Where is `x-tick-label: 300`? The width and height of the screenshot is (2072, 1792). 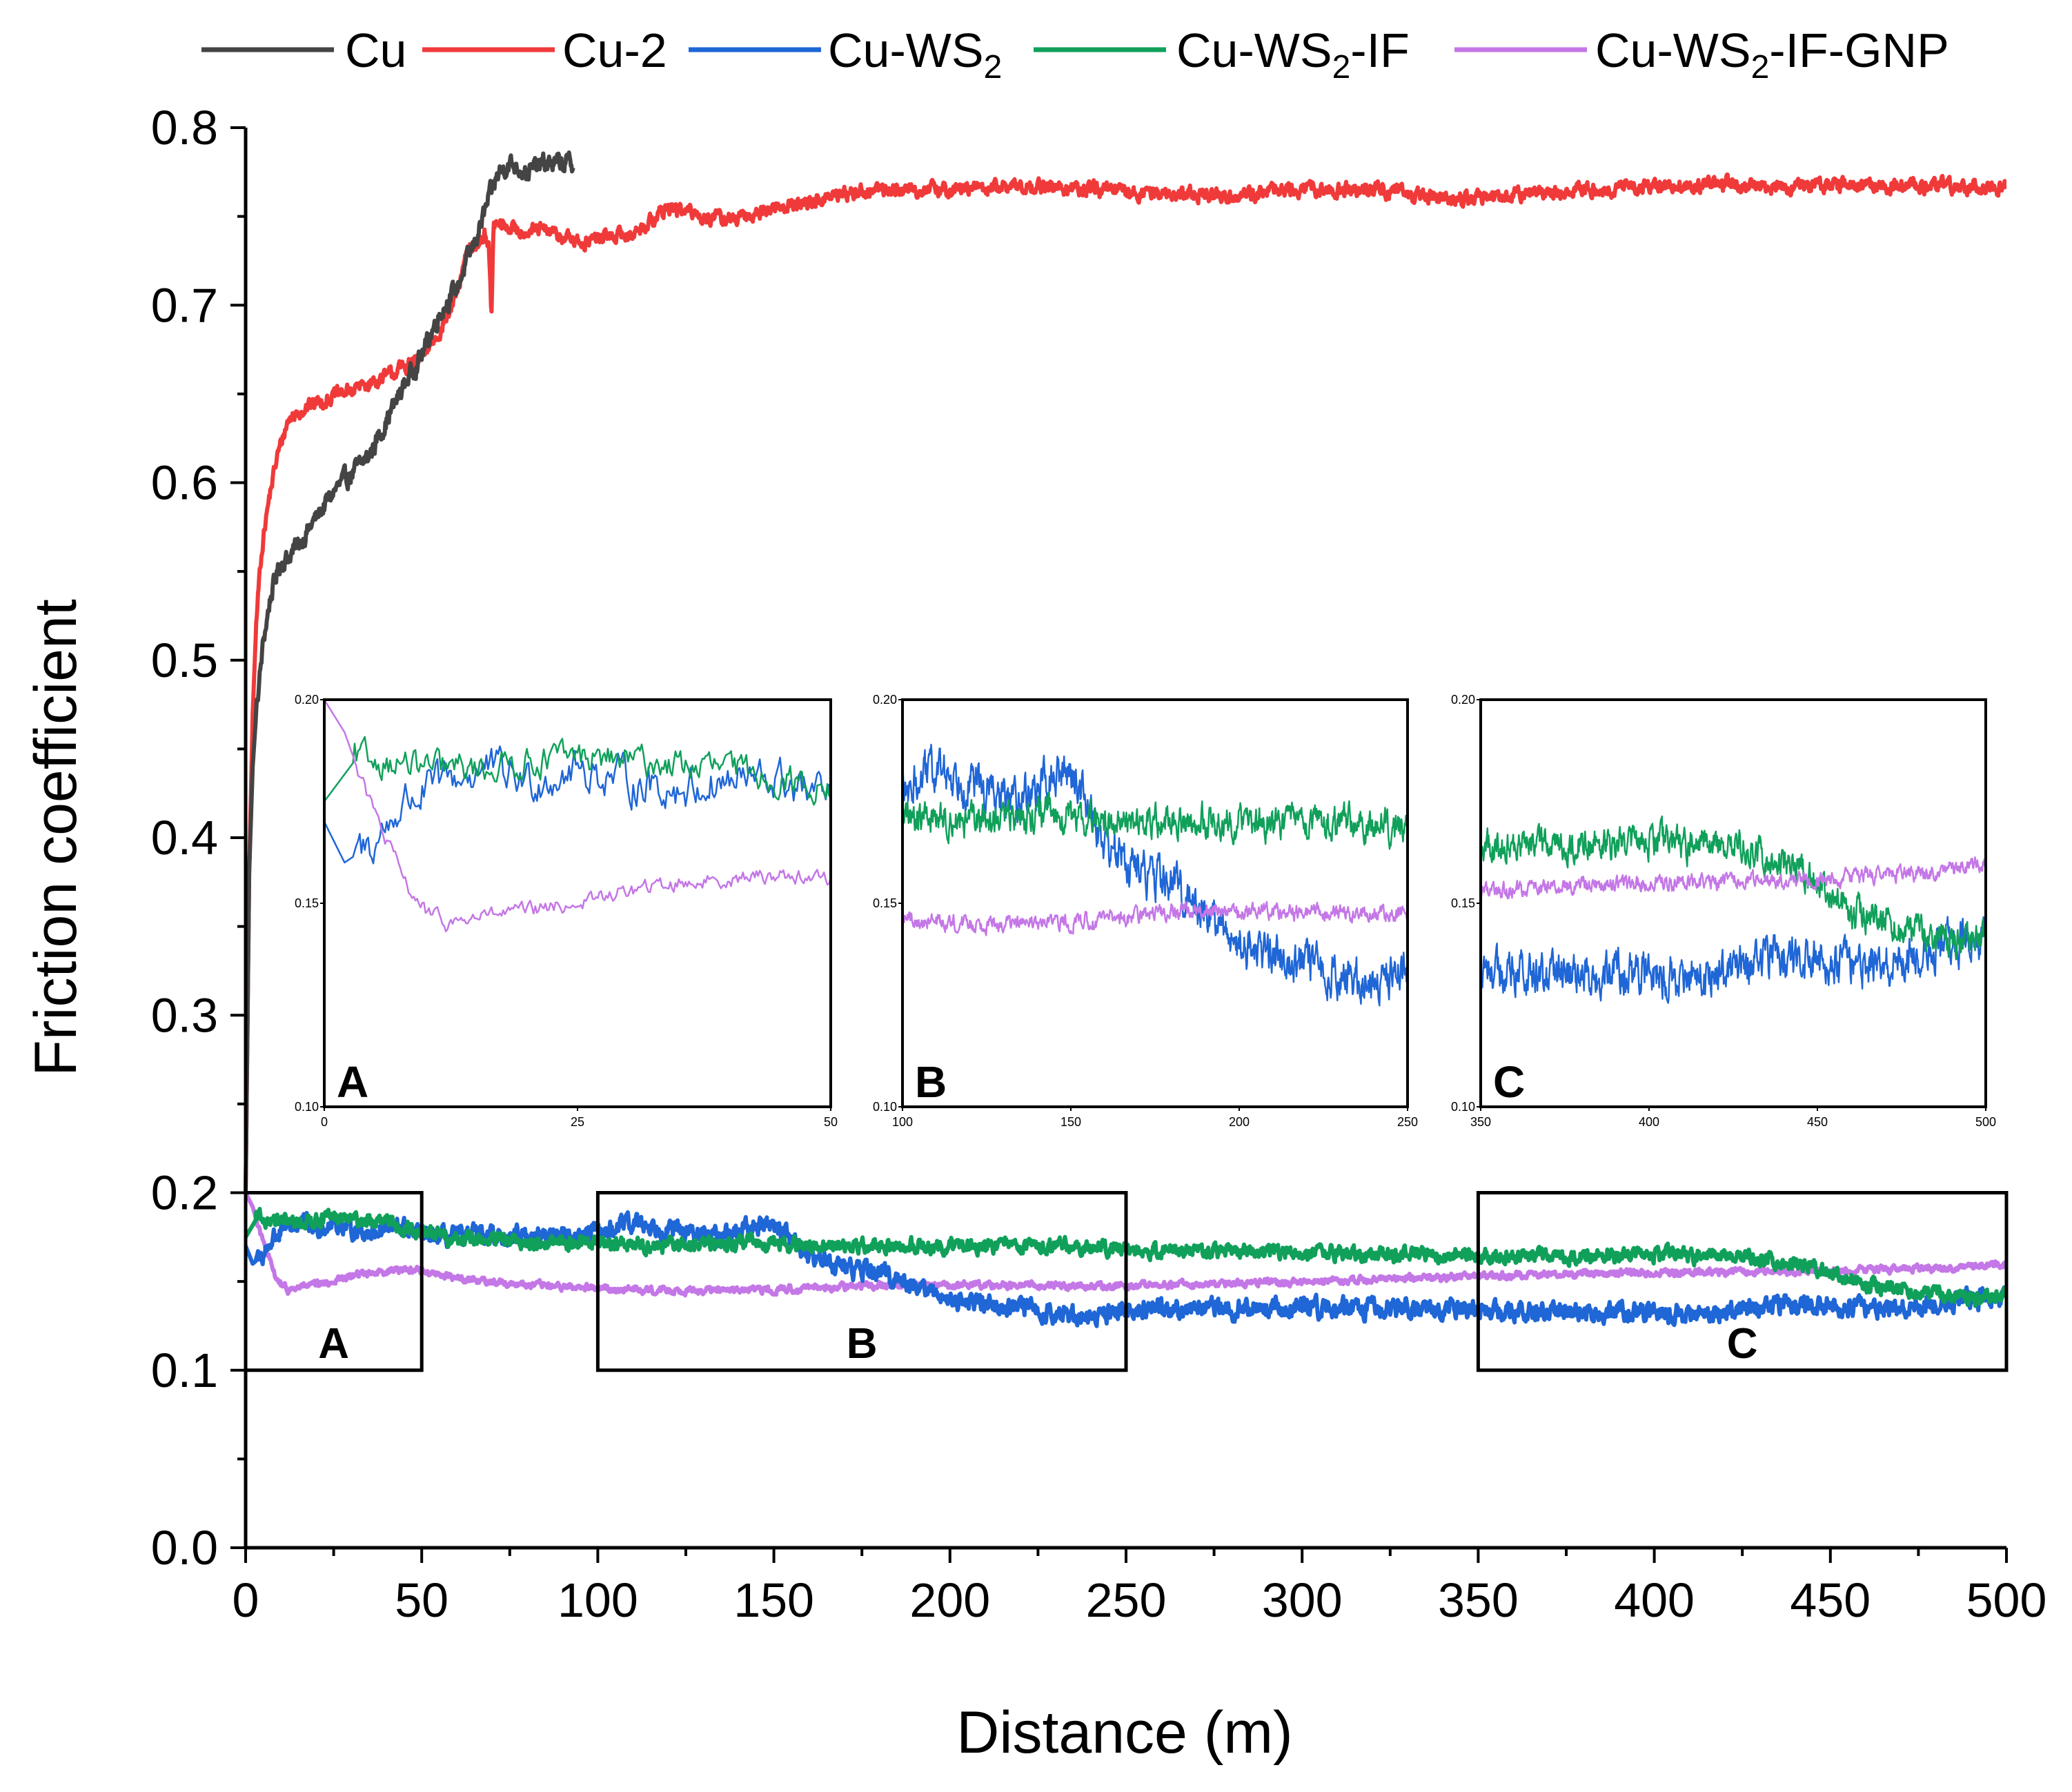
x-tick-label: 300 is located at coordinates (1302, 1600).